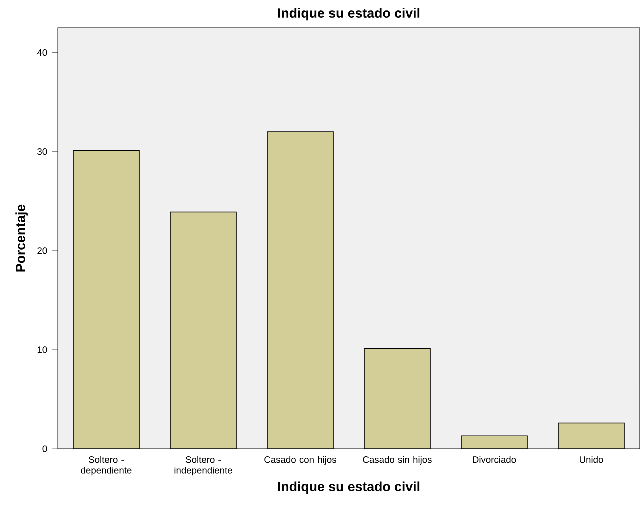 This screenshot has width=640, height=508. What do you see at coordinates (22, 238) in the screenshot?
I see `y-axis-title: Porcentaje` at bounding box center [22, 238].